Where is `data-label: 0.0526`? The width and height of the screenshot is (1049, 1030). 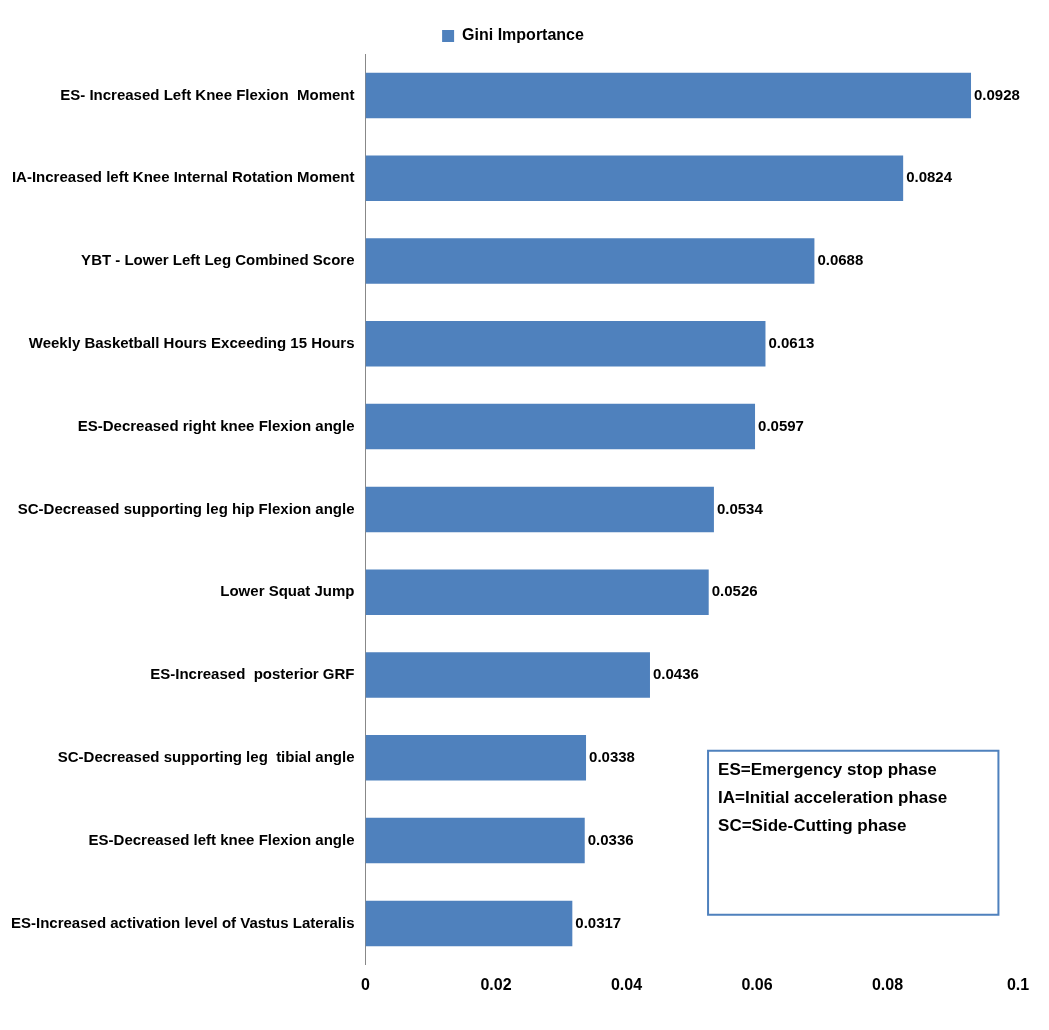 data-label: 0.0526 is located at coordinates (734, 591).